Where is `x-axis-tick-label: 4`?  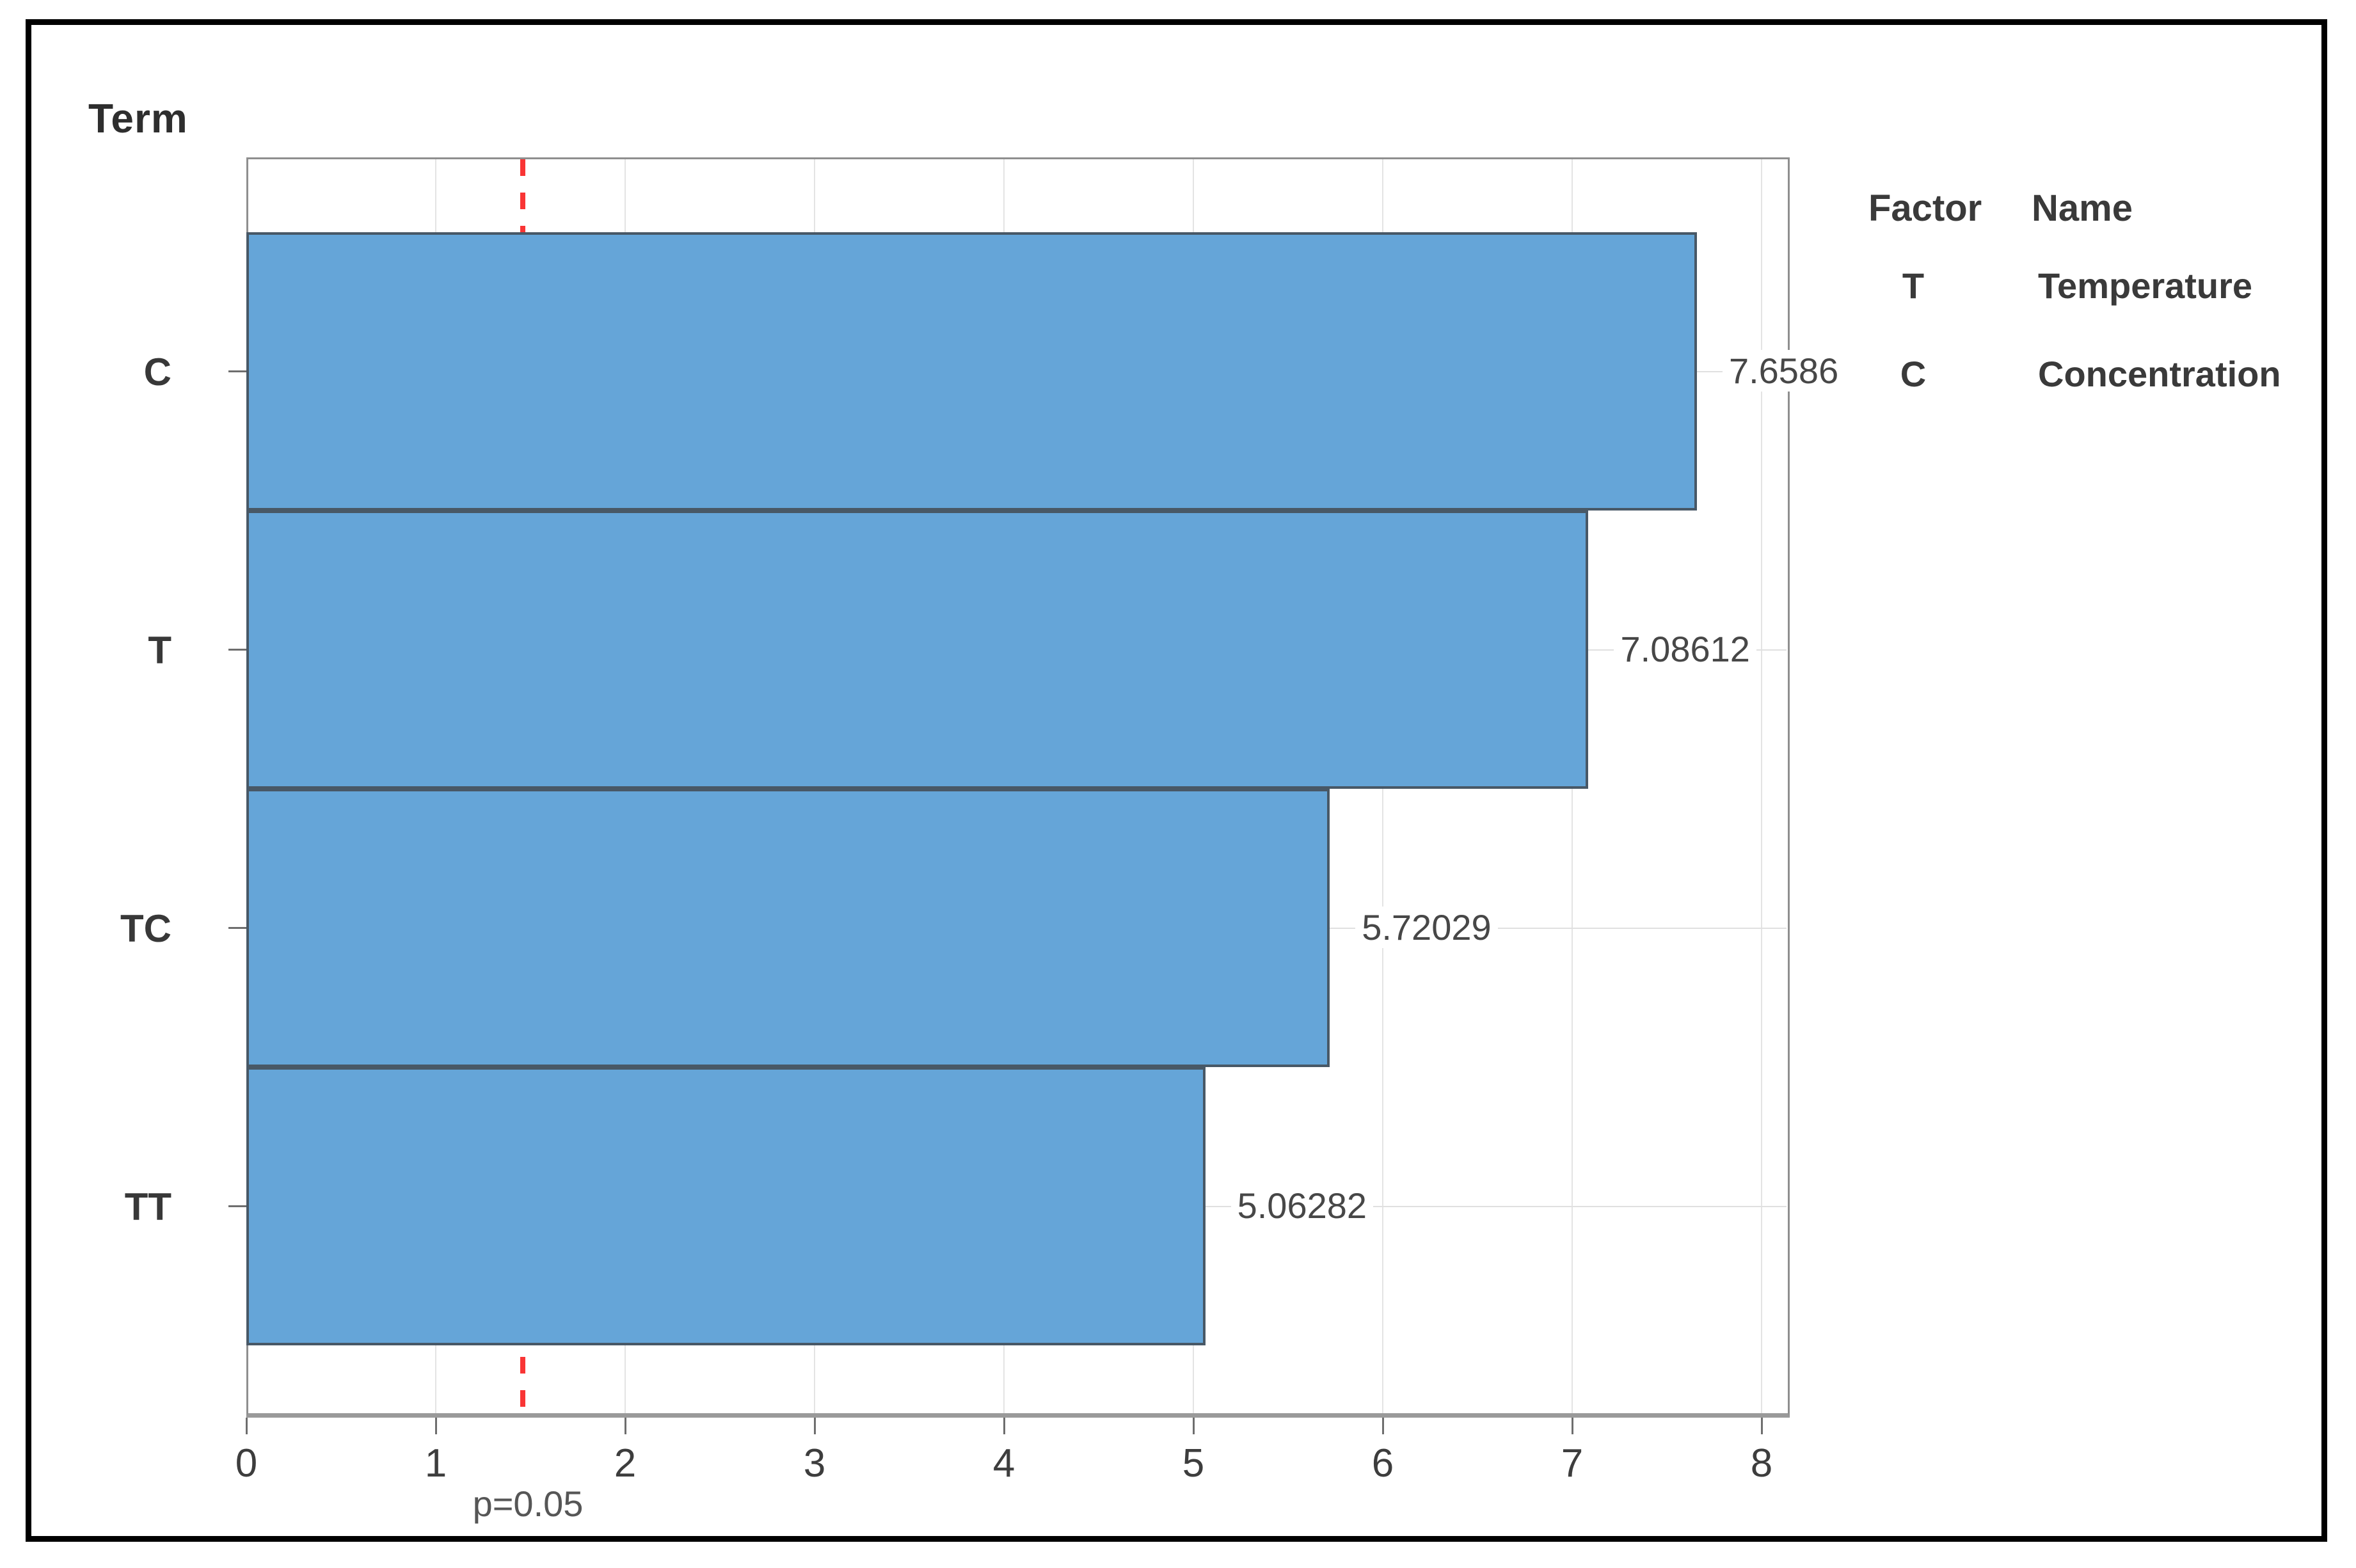 x-axis-tick-label: 4 is located at coordinates (1004, 1463).